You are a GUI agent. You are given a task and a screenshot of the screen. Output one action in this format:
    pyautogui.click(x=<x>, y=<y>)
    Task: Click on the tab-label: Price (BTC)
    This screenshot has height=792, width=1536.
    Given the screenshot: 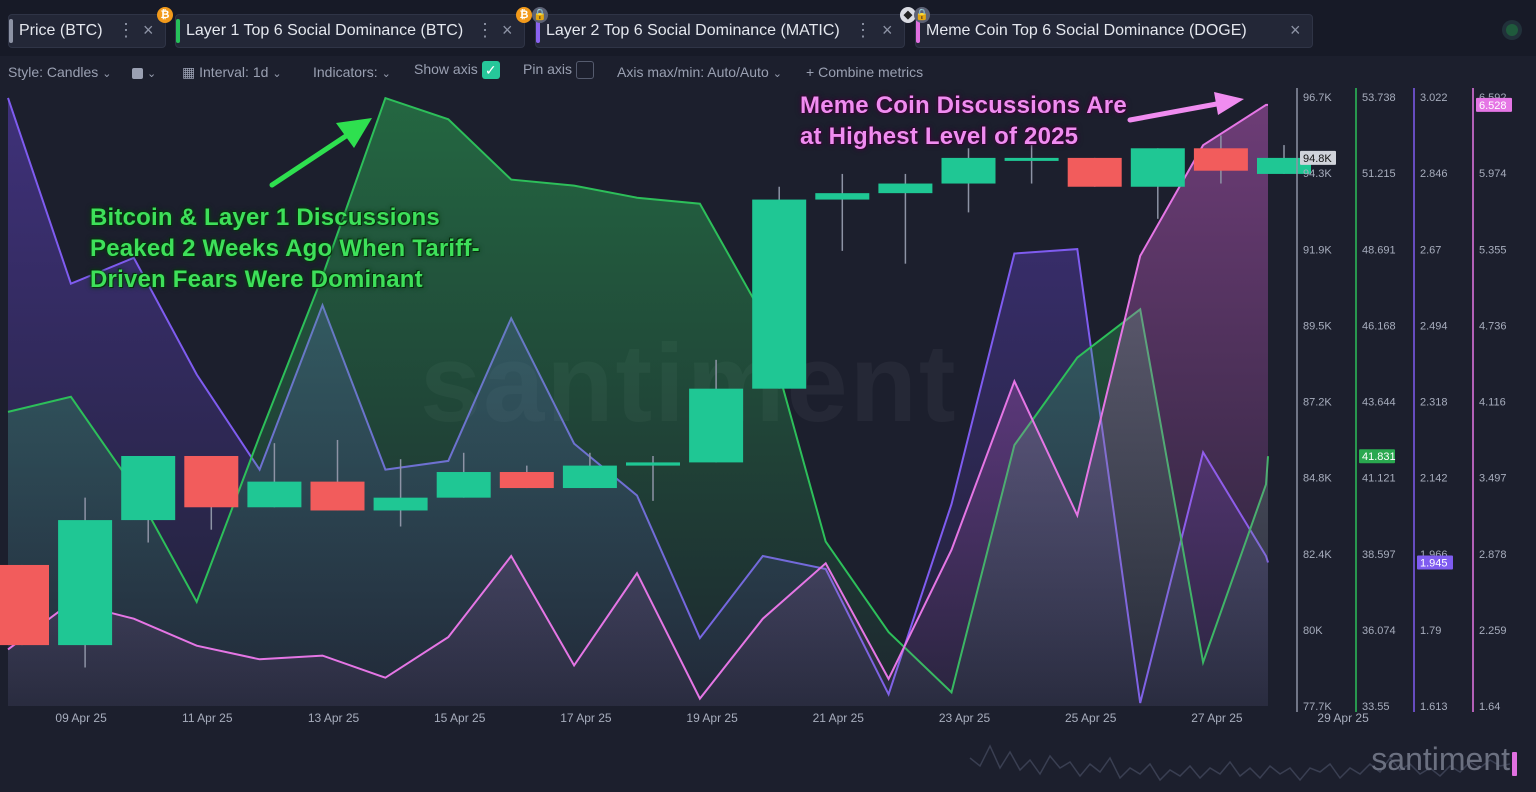 What is the action you would take?
    pyautogui.click(x=61, y=30)
    